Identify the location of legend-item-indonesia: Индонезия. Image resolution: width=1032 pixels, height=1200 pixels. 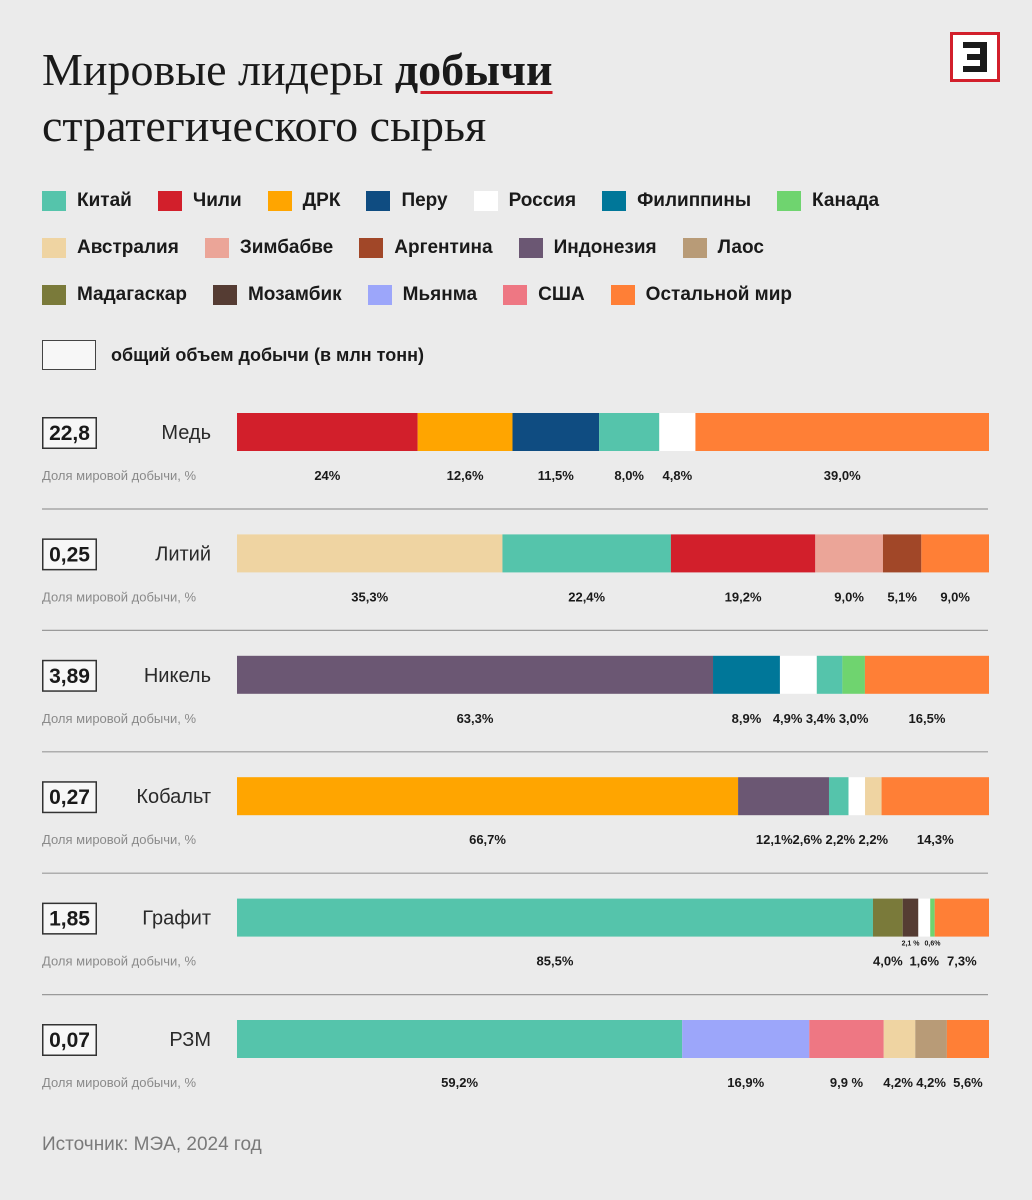
(587, 248).